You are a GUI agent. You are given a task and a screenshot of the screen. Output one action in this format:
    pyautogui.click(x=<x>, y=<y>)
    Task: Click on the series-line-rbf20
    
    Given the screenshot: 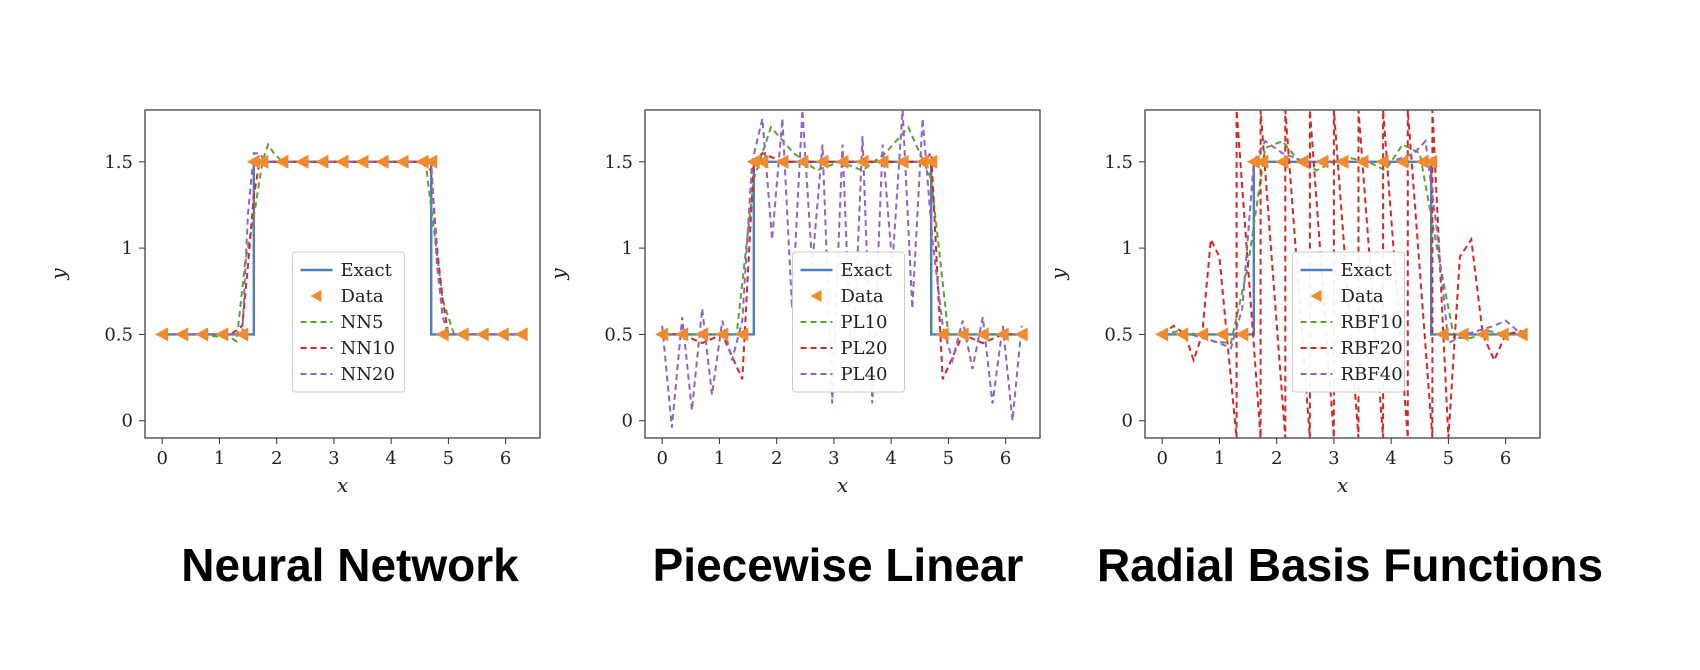 What is the action you would take?
    pyautogui.click(x=1341, y=274)
    